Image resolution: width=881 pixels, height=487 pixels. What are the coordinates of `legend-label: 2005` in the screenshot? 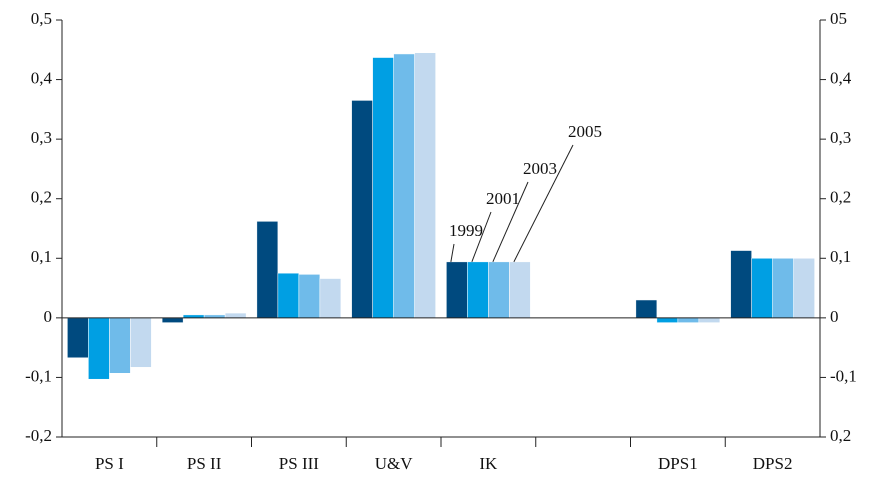 It's located at (585, 131).